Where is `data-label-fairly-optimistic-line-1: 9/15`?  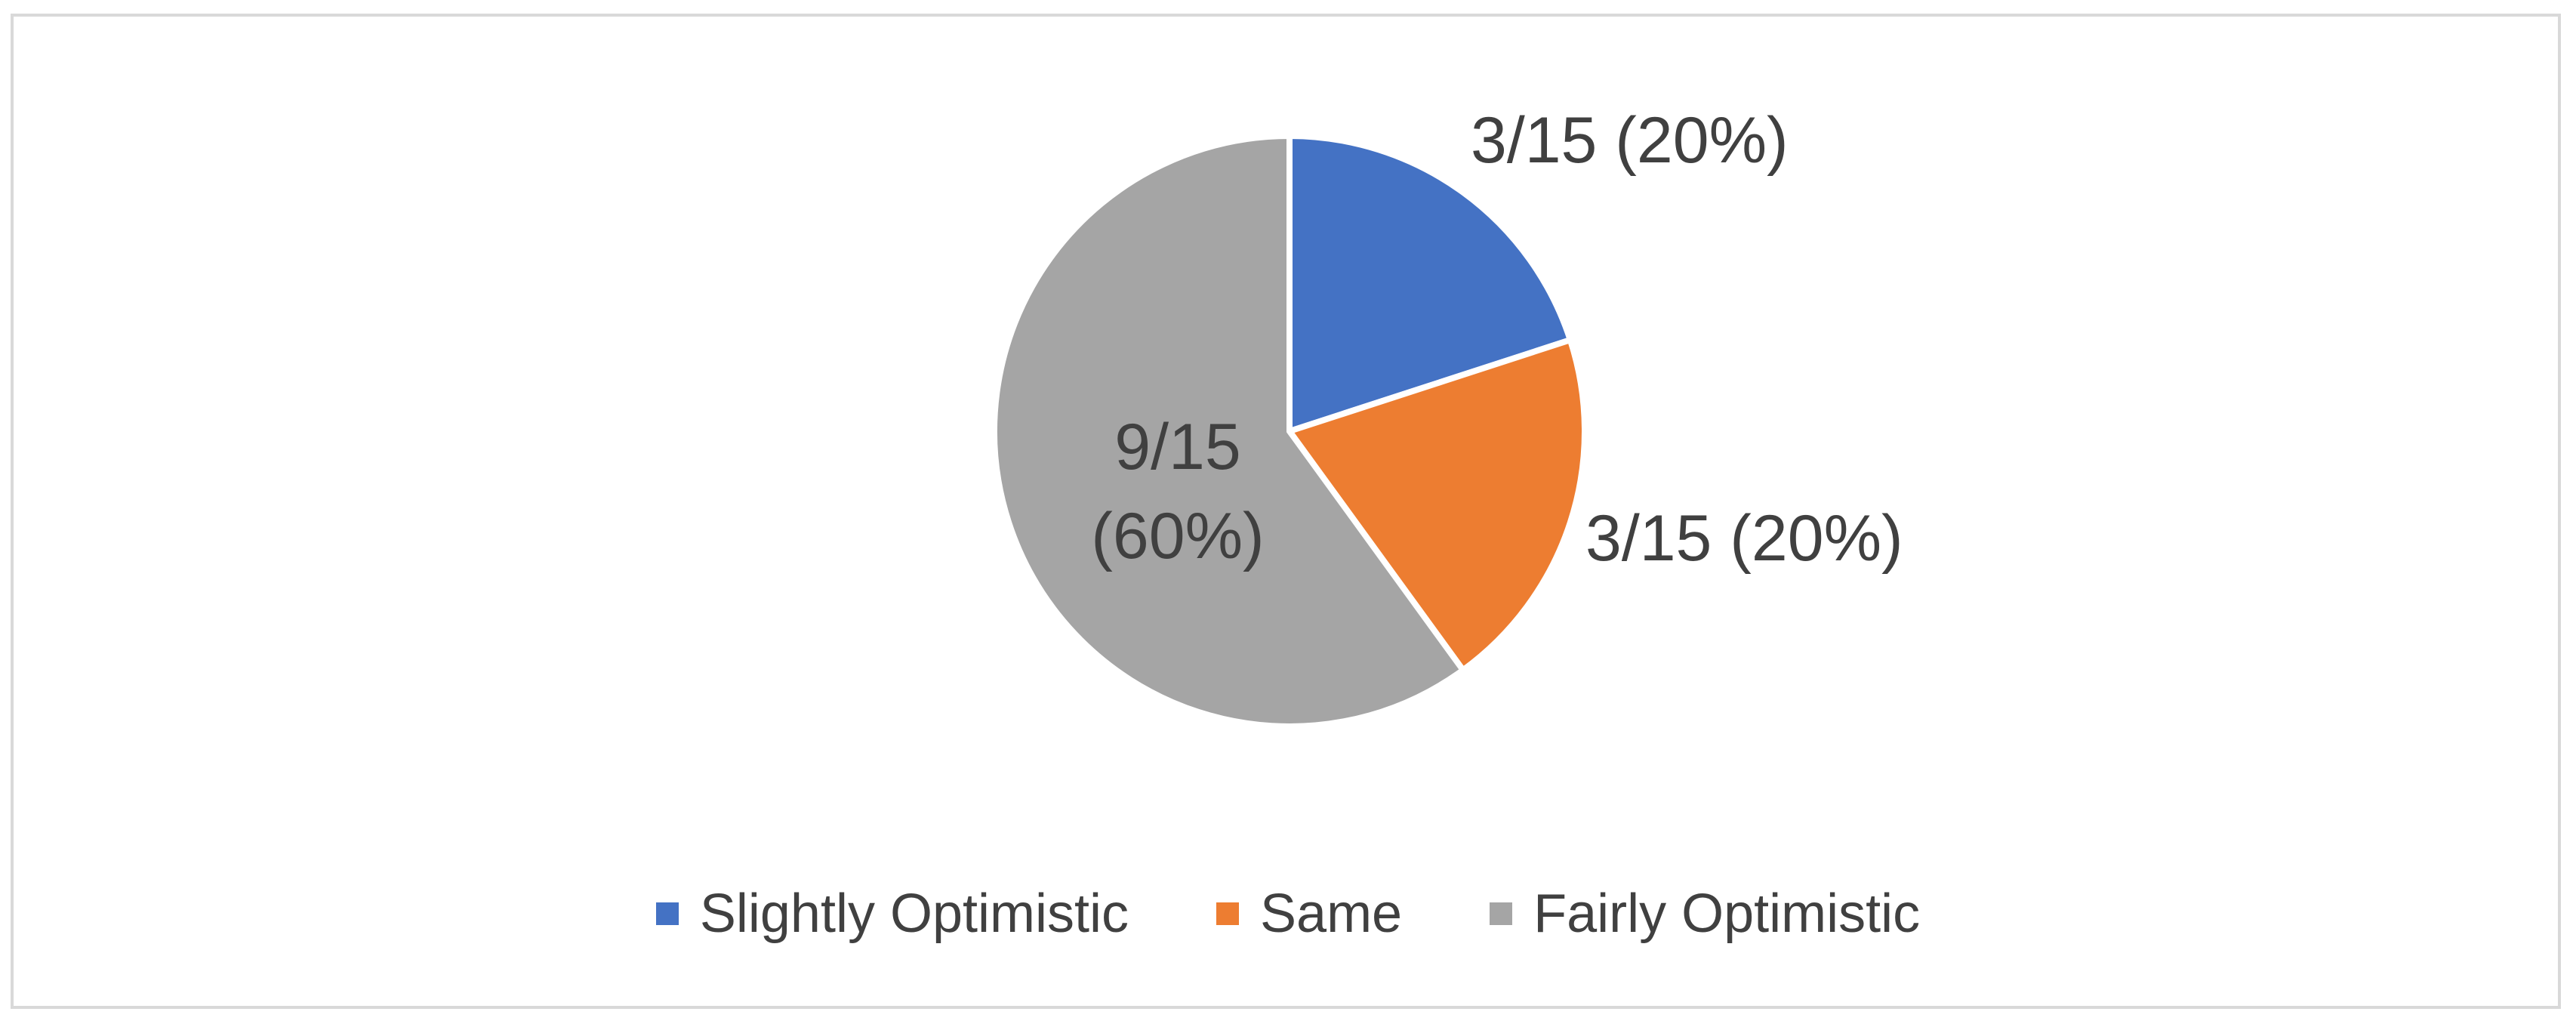
data-label-fairly-optimistic-line-1: 9/15 is located at coordinates (1177, 447).